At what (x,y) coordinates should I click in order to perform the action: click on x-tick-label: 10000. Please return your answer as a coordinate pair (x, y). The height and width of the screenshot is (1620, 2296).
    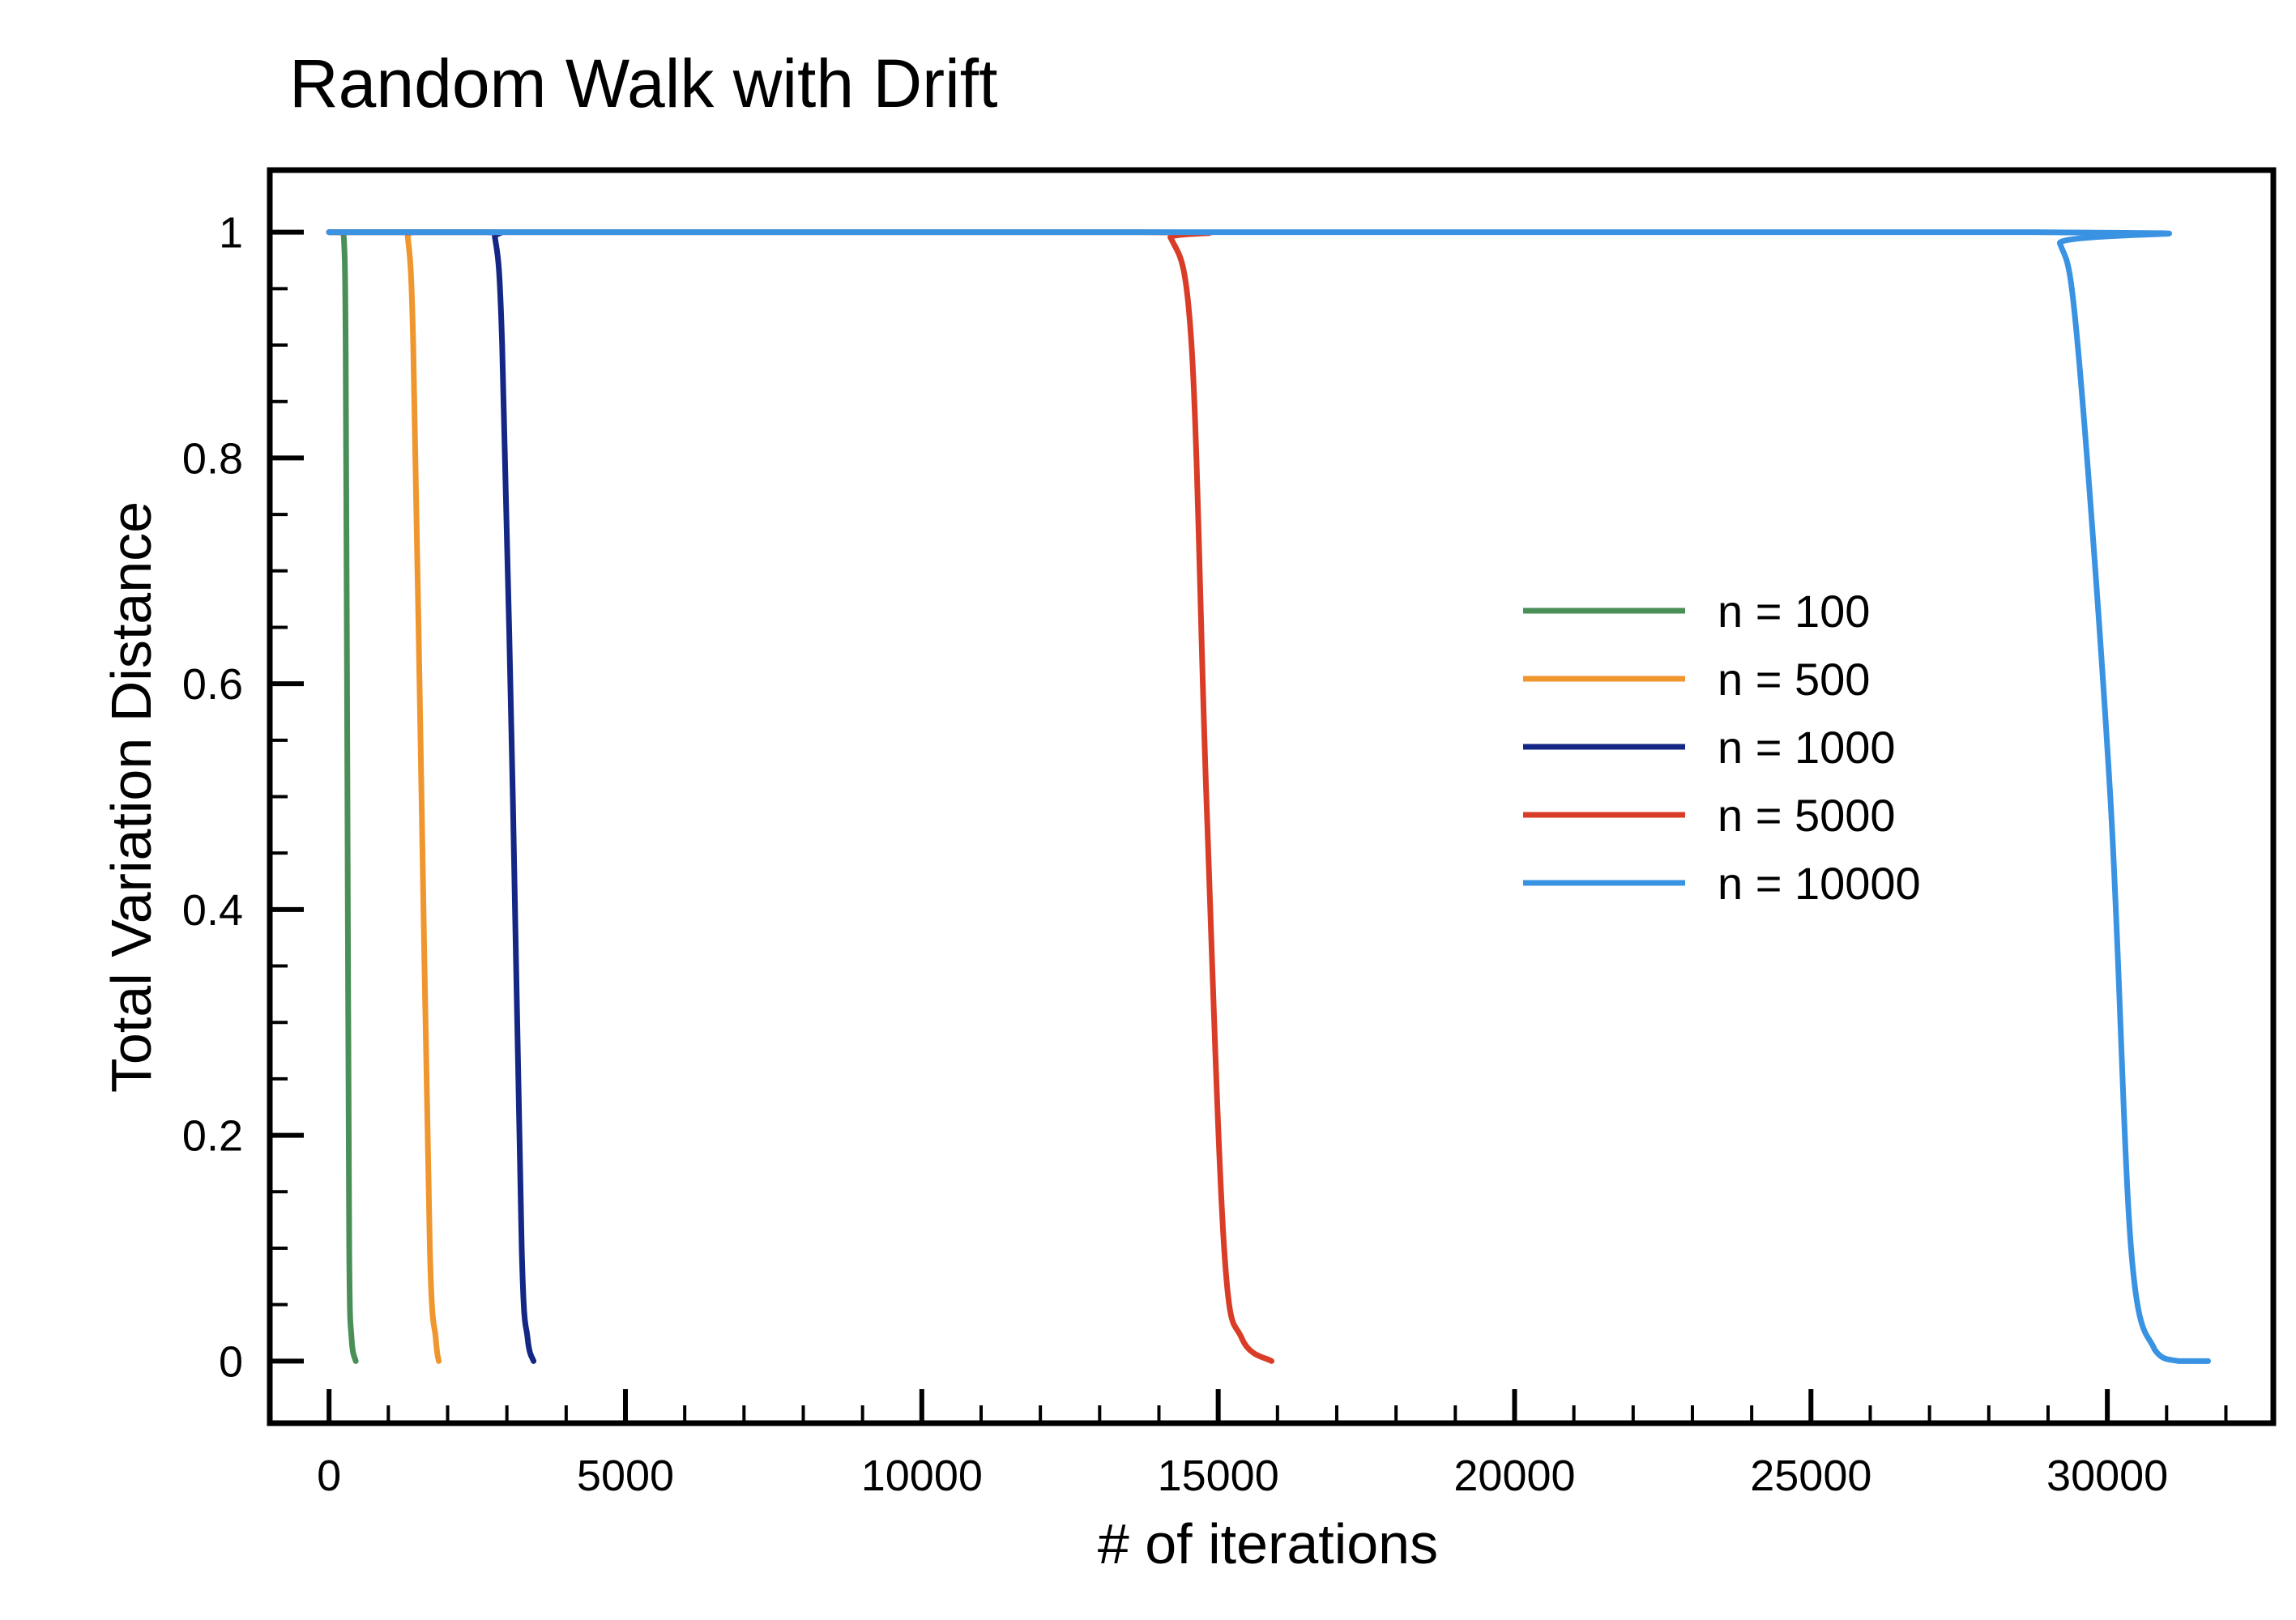
    Looking at the image, I should click on (922, 1476).